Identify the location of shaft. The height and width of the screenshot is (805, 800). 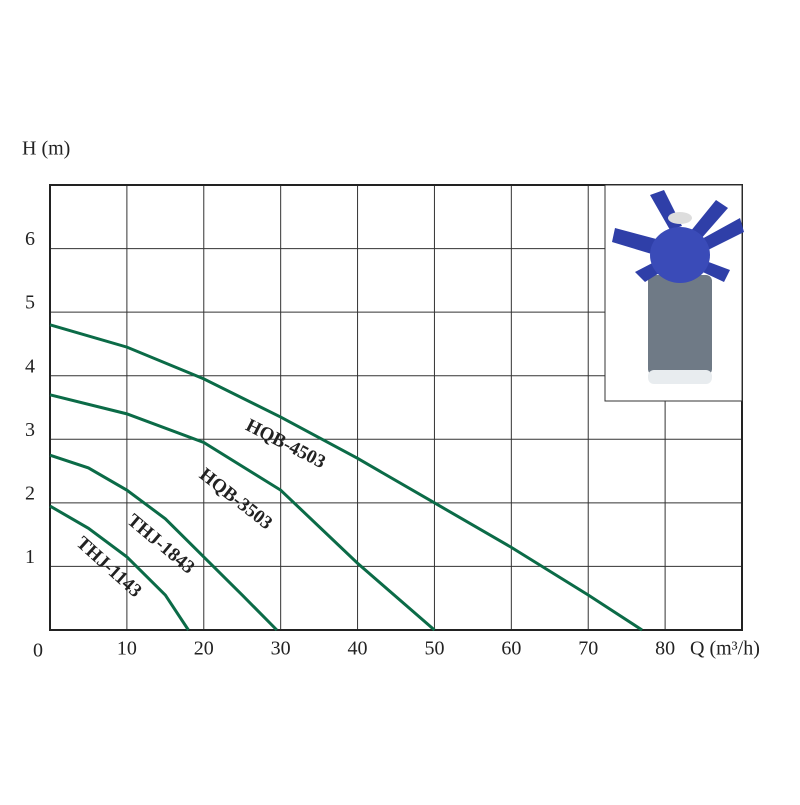
(680, 218).